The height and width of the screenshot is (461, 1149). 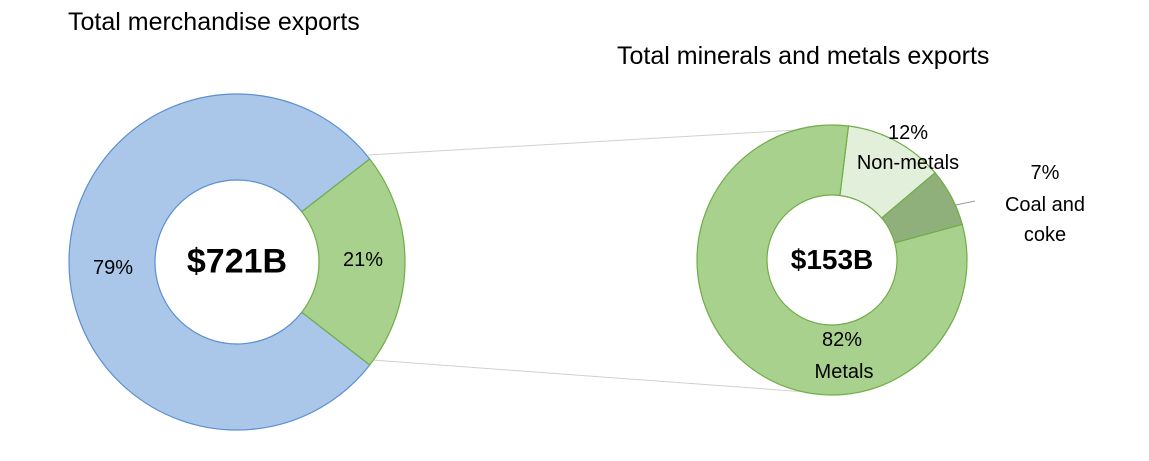 What do you see at coordinates (908, 163) in the screenshot?
I see `category-label: Non-metals` at bounding box center [908, 163].